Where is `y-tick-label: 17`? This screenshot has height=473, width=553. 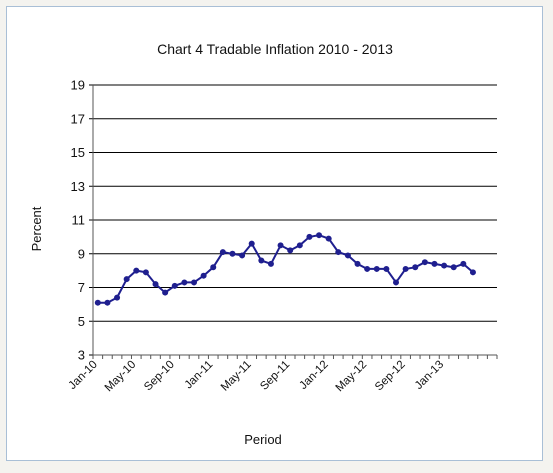 y-tick-label: 17 is located at coordinates (78, 118).